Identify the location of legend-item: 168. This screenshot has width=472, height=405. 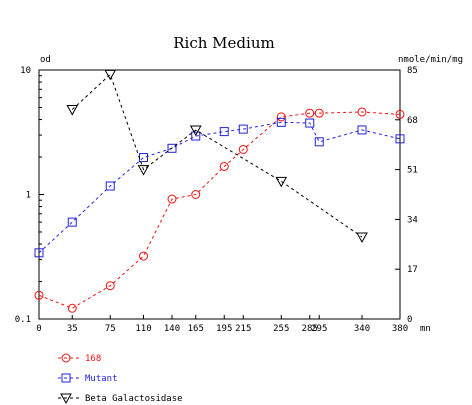
(79, 358).